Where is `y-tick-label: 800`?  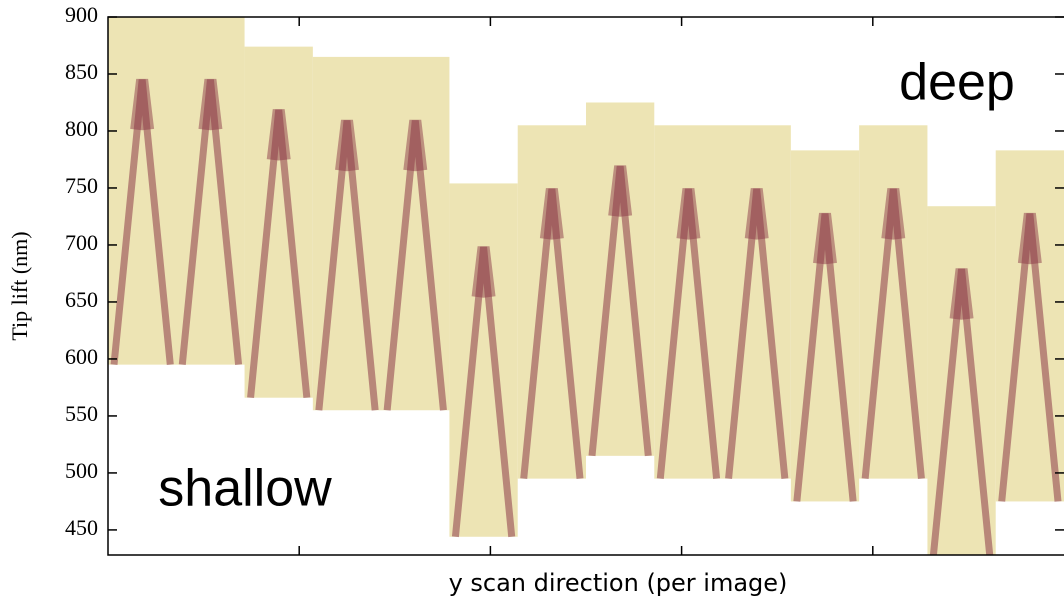 y-tick-label: 800 is located at coordinates (81, 128).